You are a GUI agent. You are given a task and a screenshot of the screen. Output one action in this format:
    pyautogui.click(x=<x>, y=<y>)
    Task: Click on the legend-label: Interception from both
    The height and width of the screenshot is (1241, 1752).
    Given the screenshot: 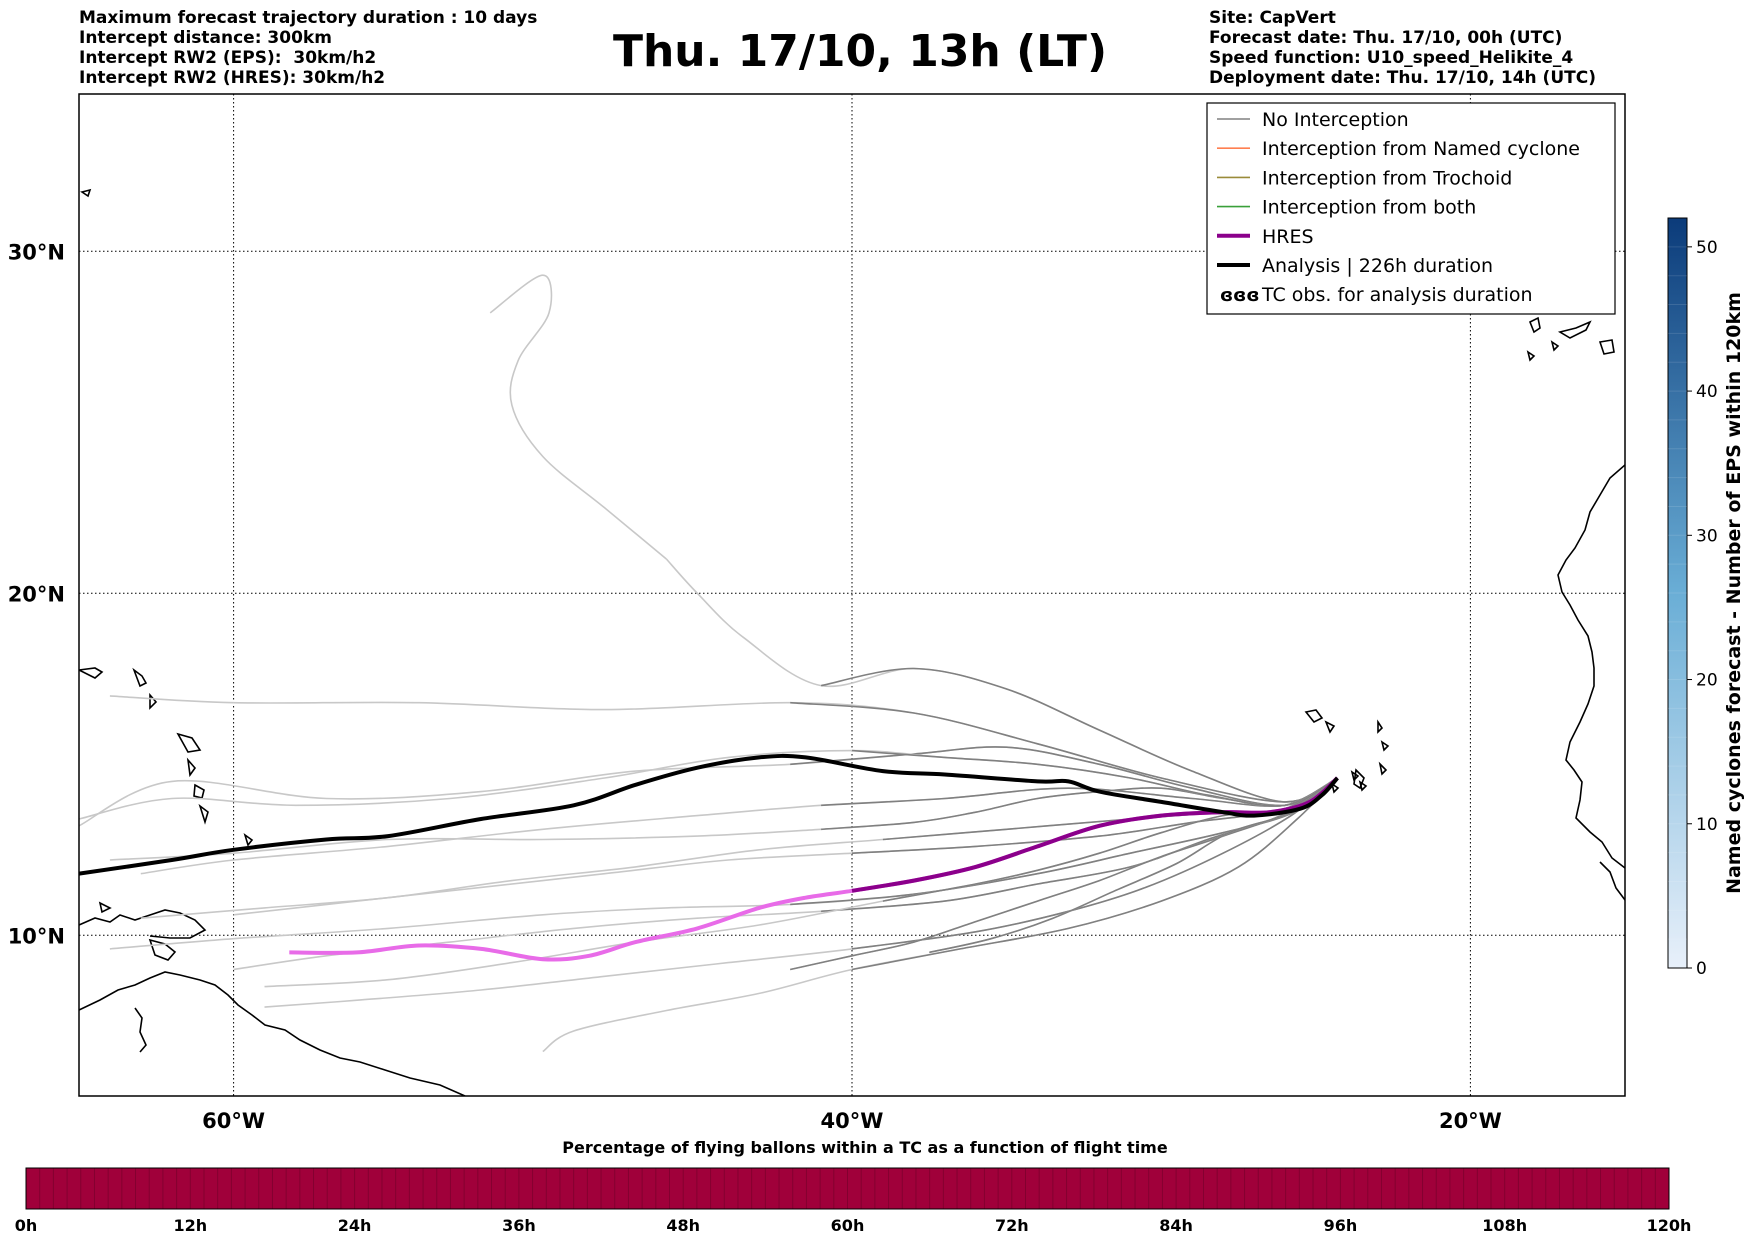 What is the action you would take?
    pyautogui.click(x=1369, y=208)
    